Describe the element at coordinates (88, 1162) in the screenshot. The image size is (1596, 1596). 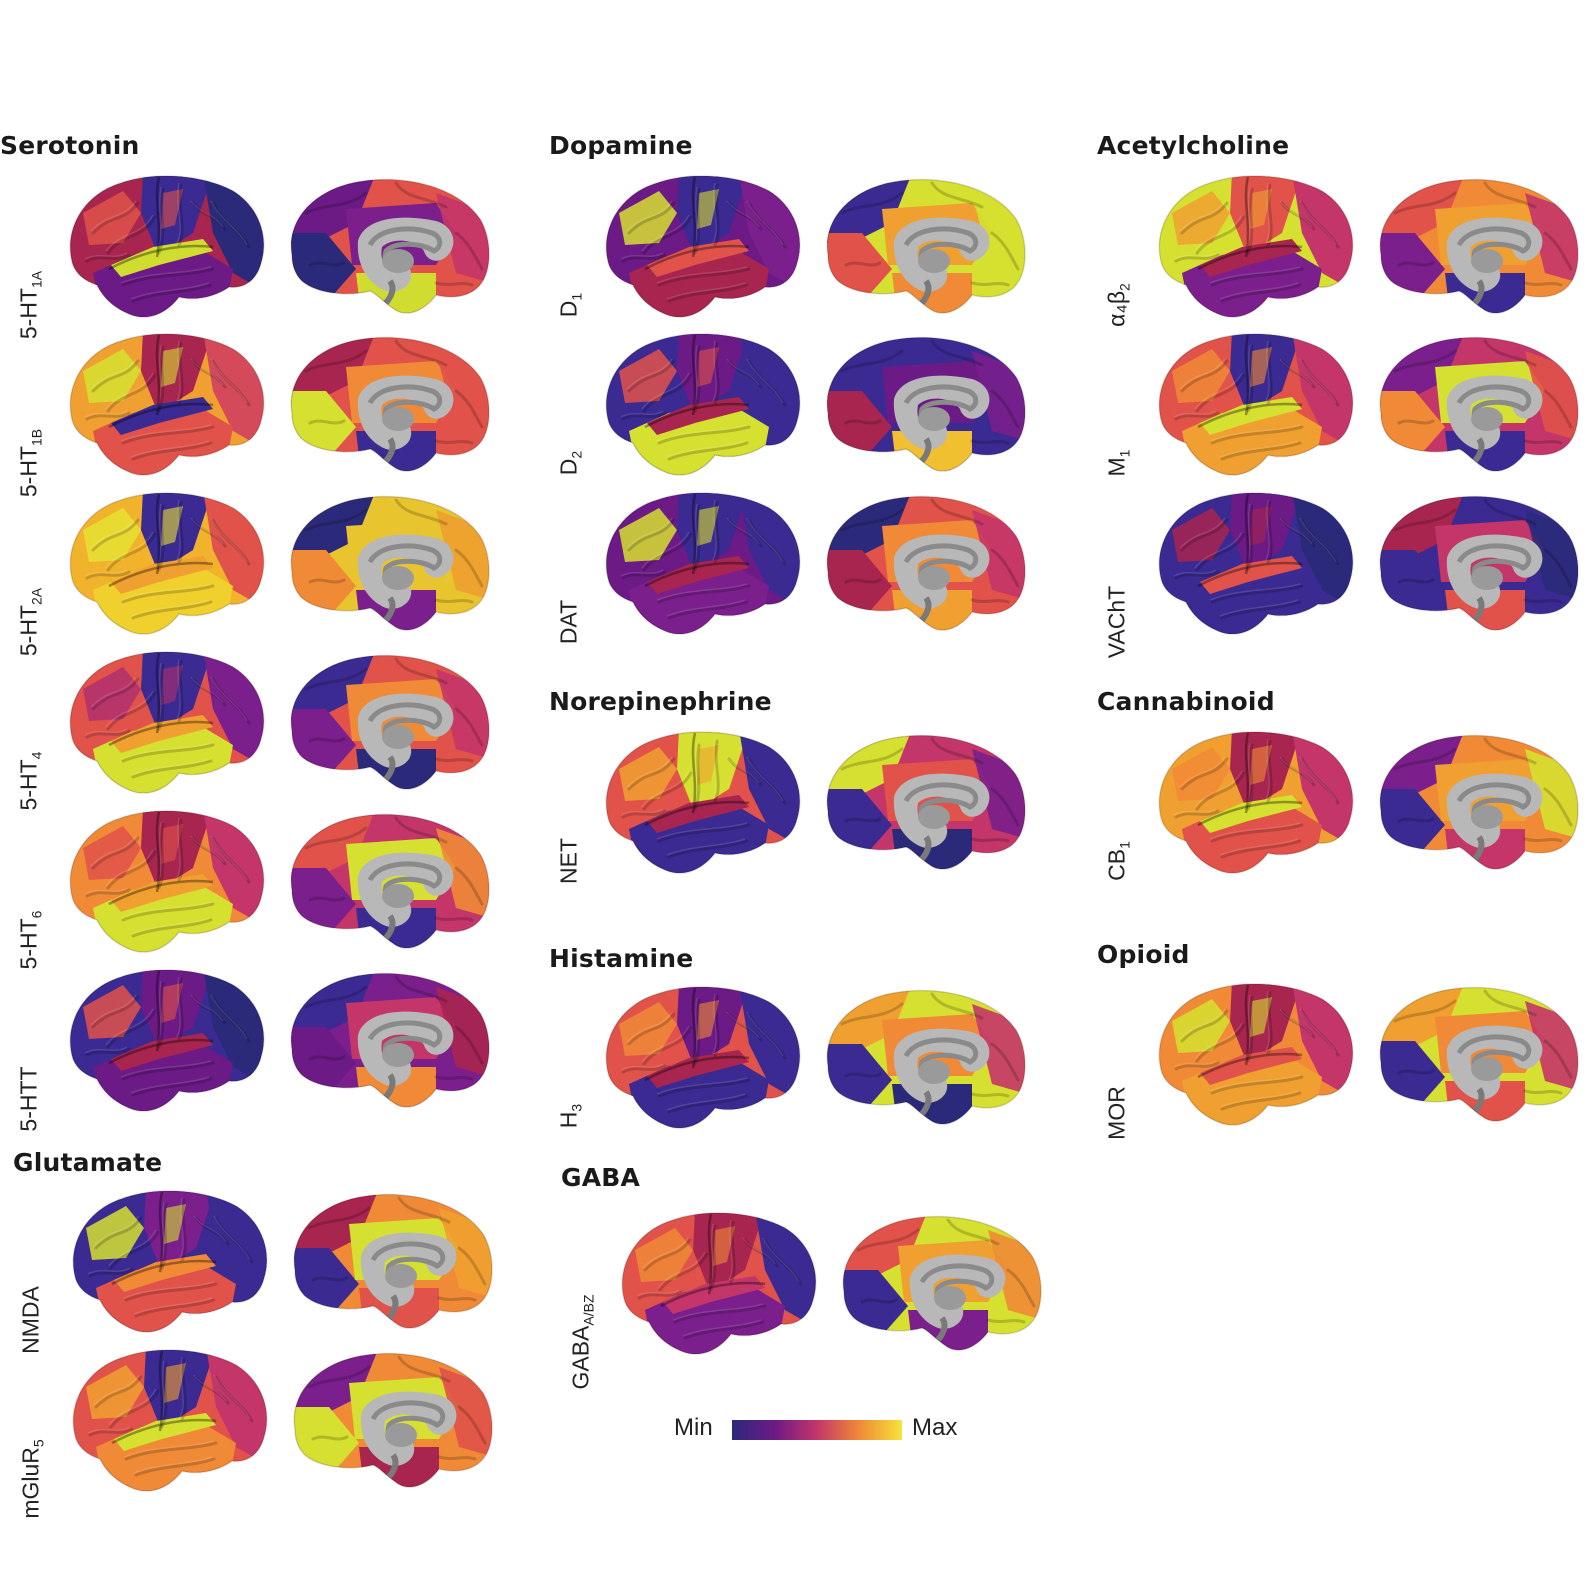
I see `group-title-glutamate: Glutamate` at that location.